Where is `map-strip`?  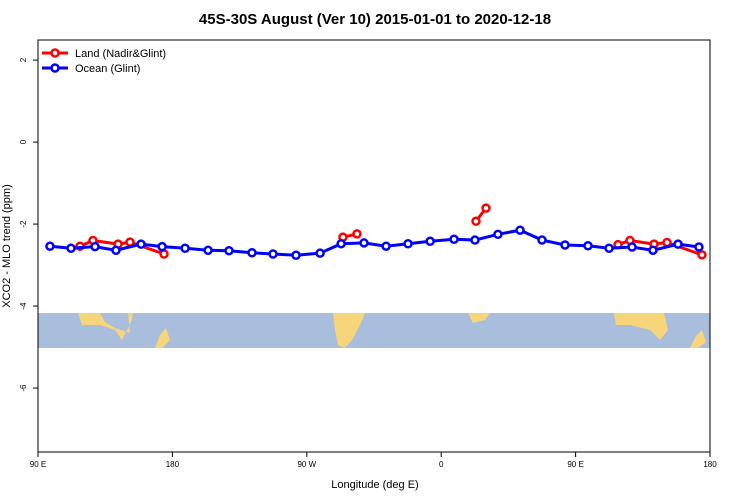 map-strip is located at coordinates (374, 330).